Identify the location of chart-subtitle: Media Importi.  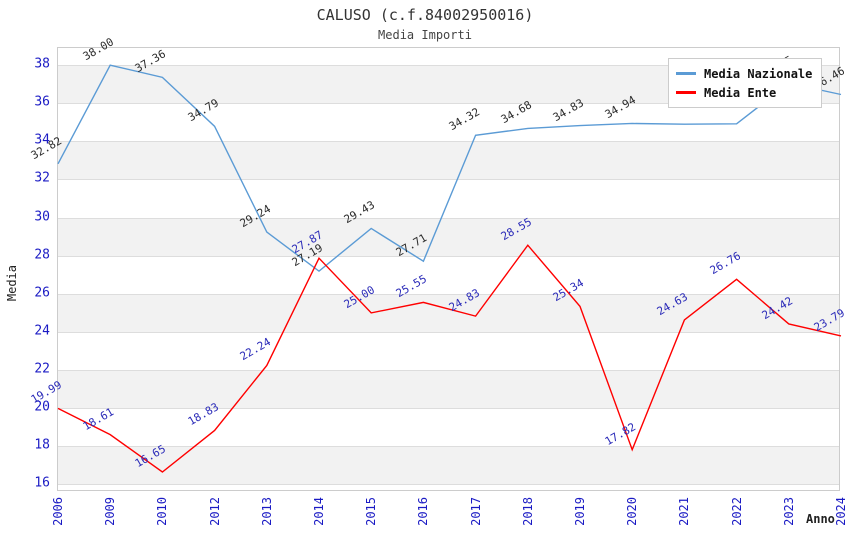
(425, 35).